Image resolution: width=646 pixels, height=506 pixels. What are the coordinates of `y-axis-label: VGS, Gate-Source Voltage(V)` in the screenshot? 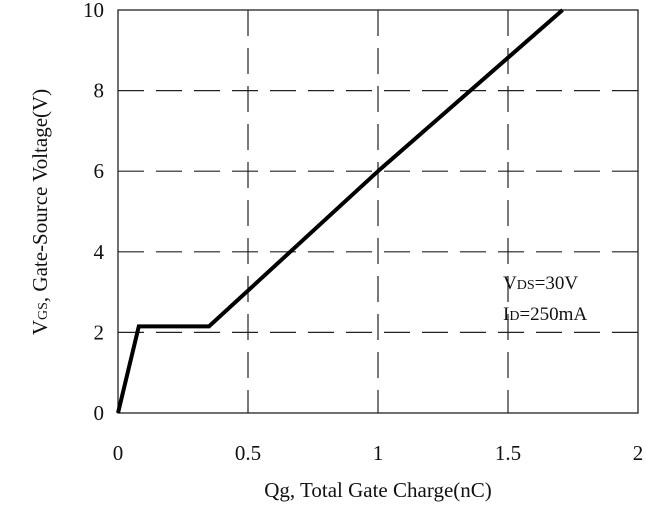 It's located at (40, 212).